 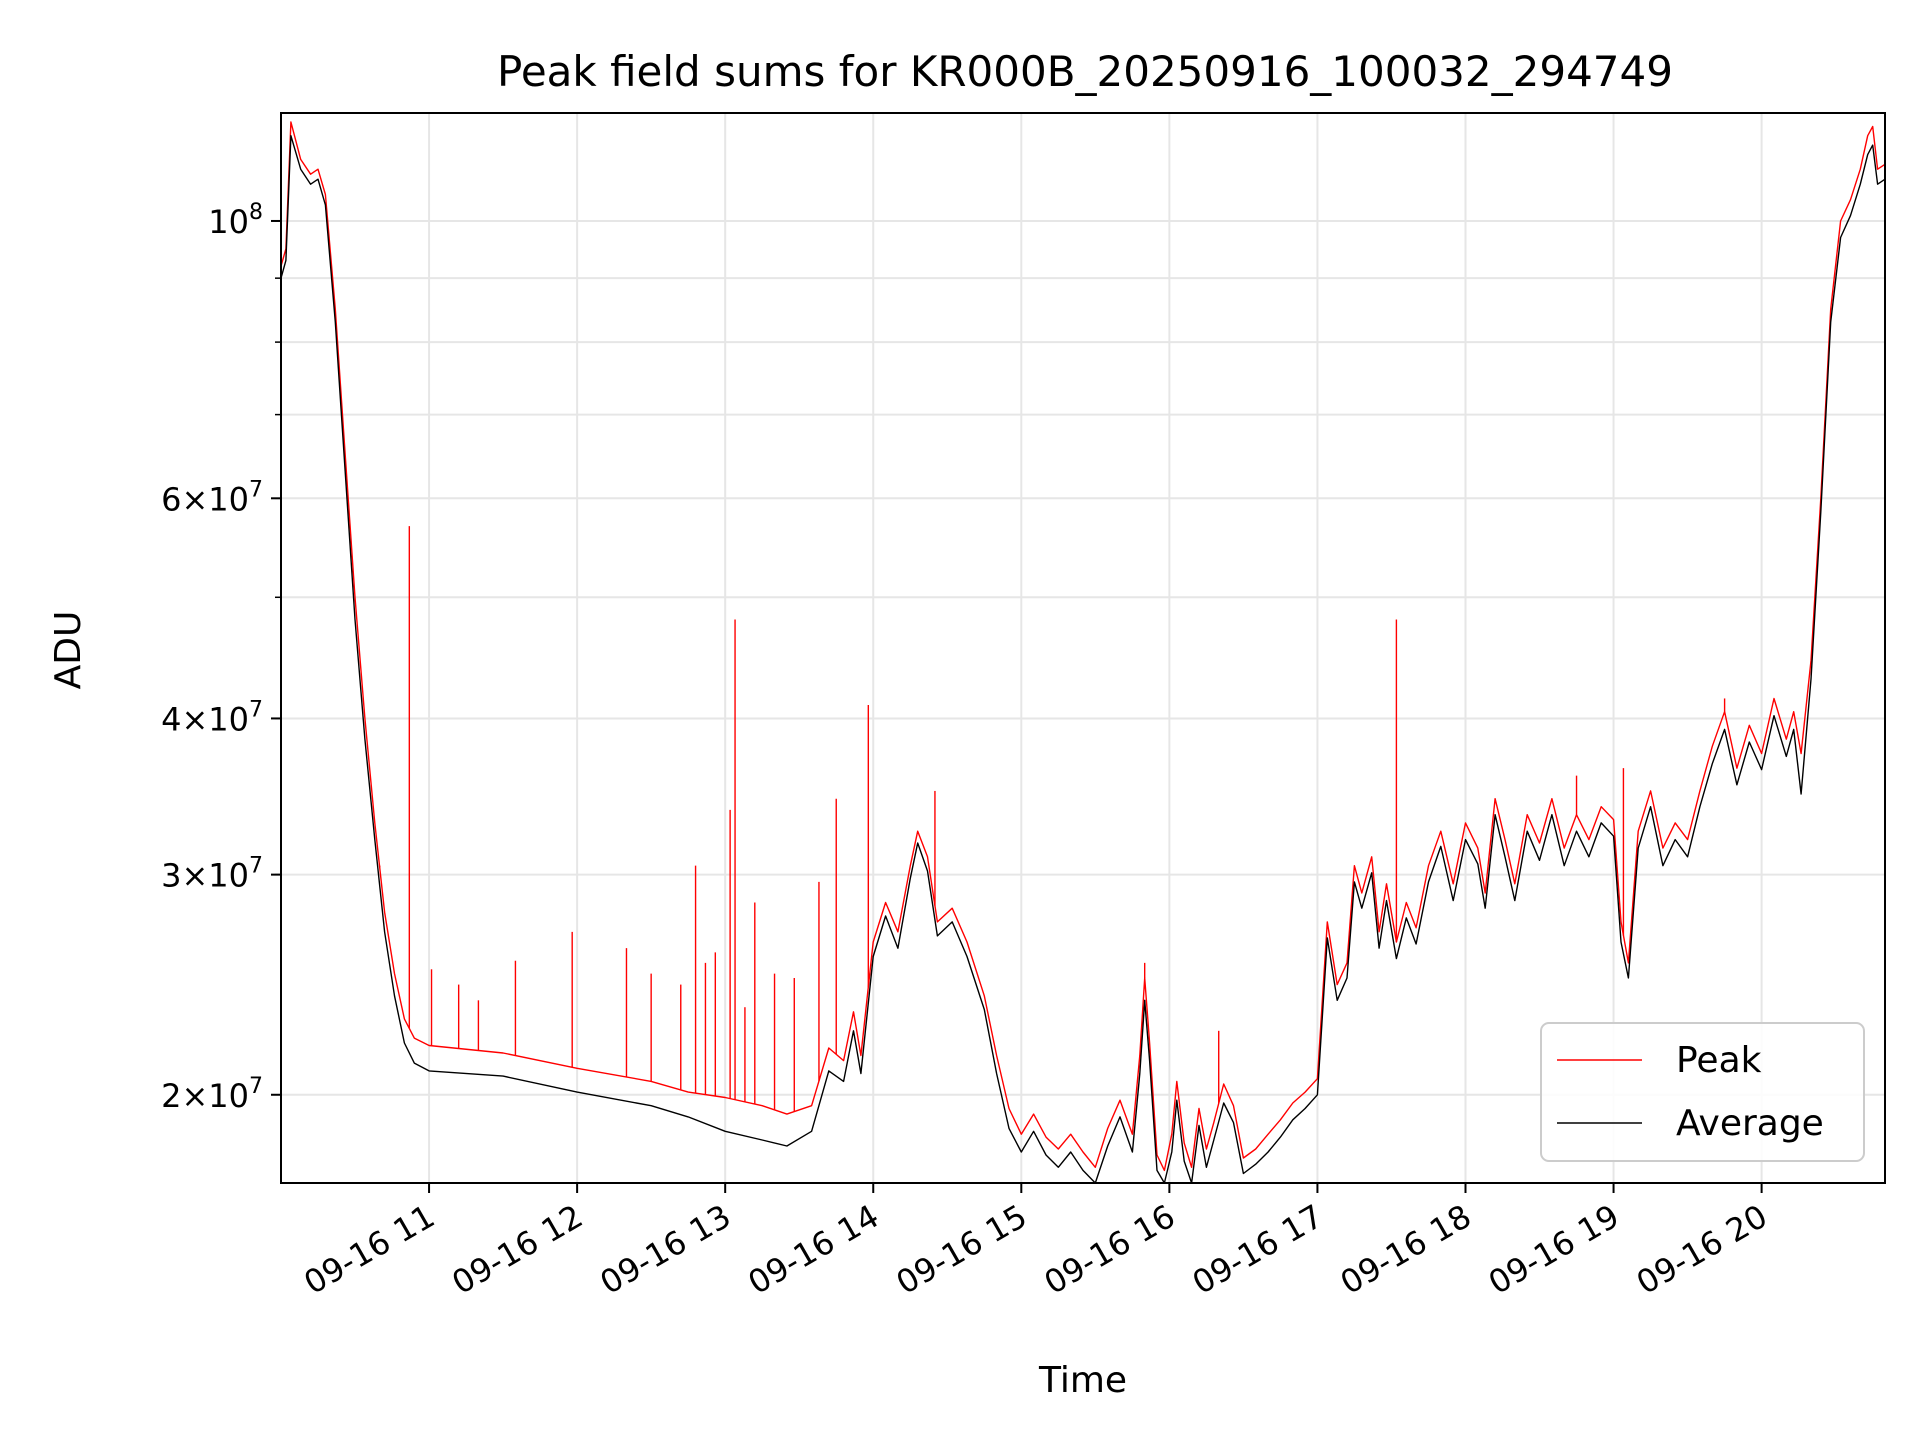 I want to click on legend-box, so click(x=1702, y=1092).